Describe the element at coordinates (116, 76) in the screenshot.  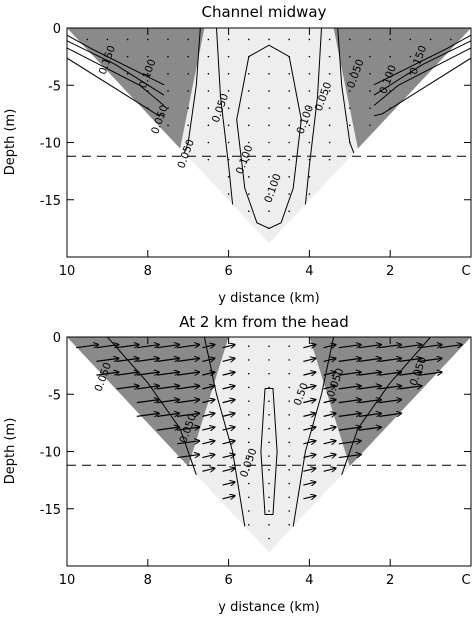
I see `contour-line-left` at that location.